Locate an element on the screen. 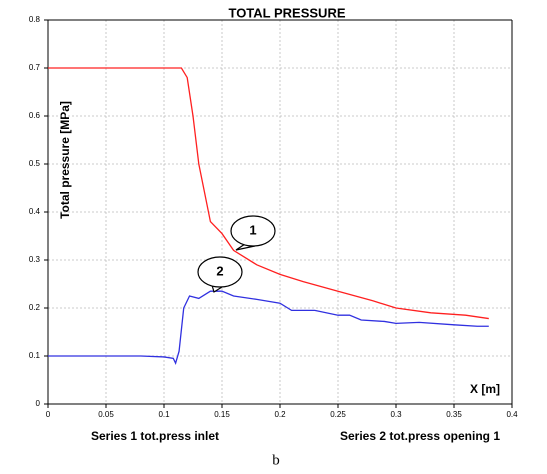 The height and width of the screenshot is (474, 547). x-tick-label: 0.1 is located at coordinates (164, 414).